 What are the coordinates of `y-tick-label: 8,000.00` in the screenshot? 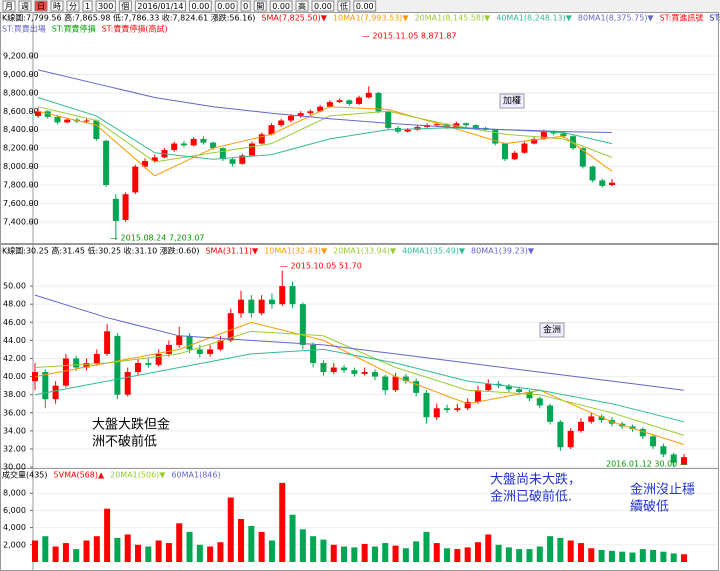 It's located at (21, 166).